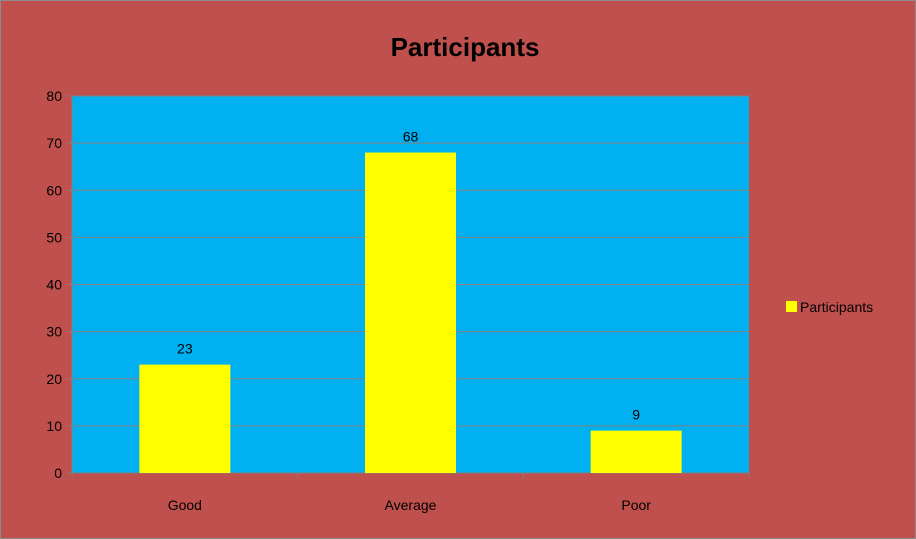 The image size is (916, 539). What do you see at coordinates (185, 505) in the screenshot?
I see `x-category-label-good: Good` at bounding box center [185, 505].